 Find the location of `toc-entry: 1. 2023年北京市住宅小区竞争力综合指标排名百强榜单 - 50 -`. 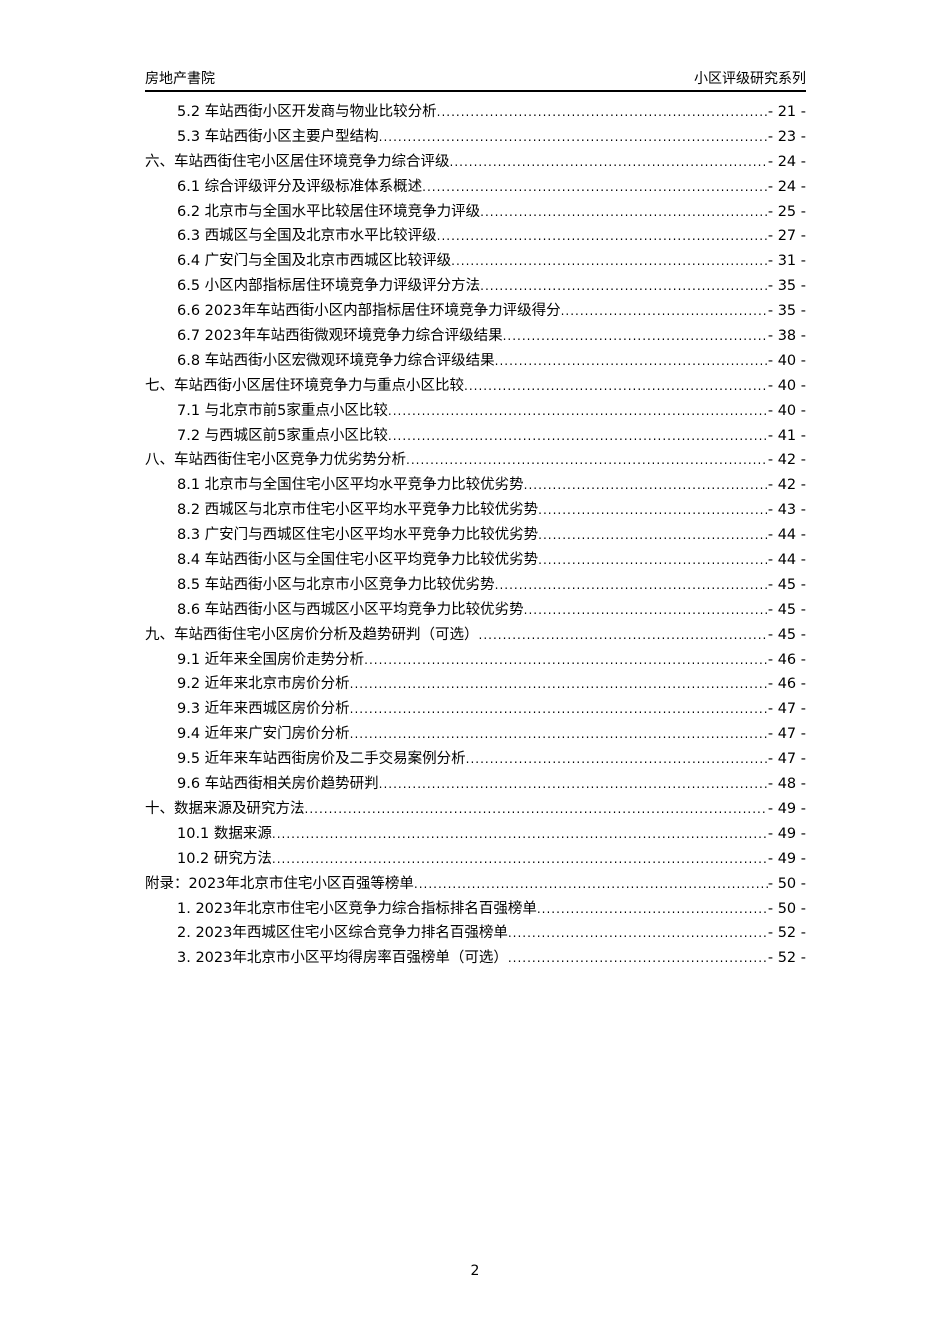

toc-entry: 1. 2023年北京市住宅小区竞争力综合指标排名百强榜单 - 50 - is located at coordinates (475, 909).